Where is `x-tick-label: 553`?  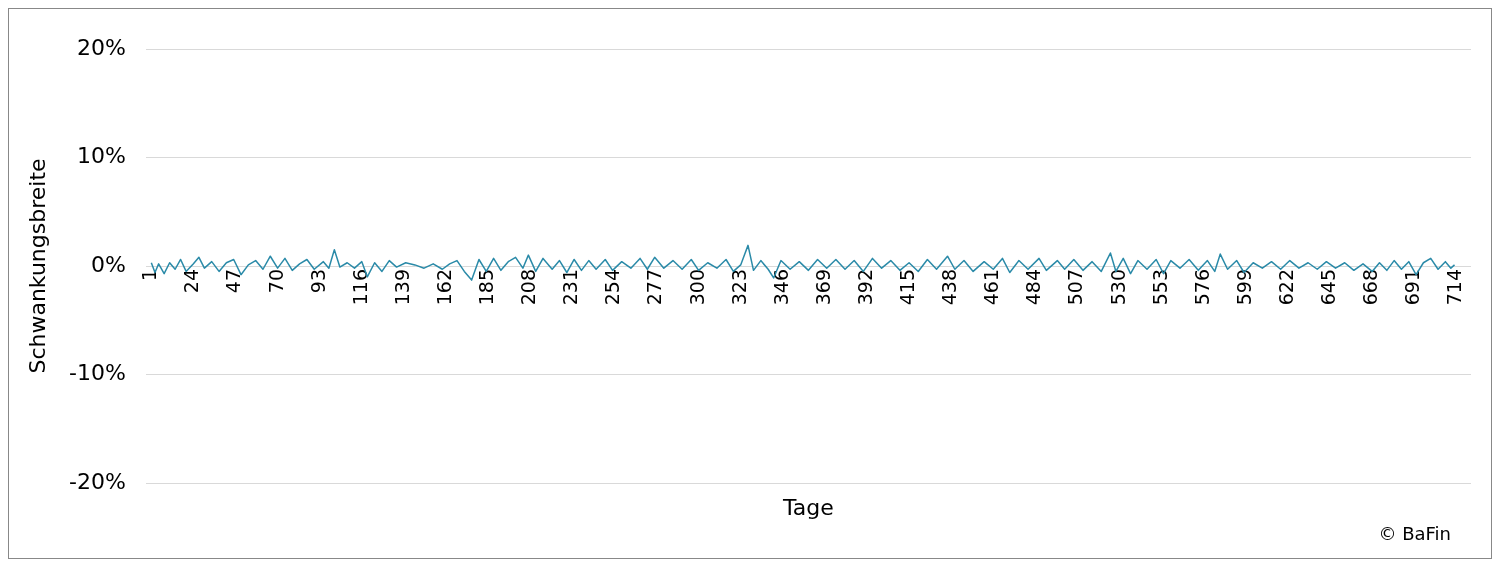
x-tick-label: 553 is located at coordinates (1159, 287).